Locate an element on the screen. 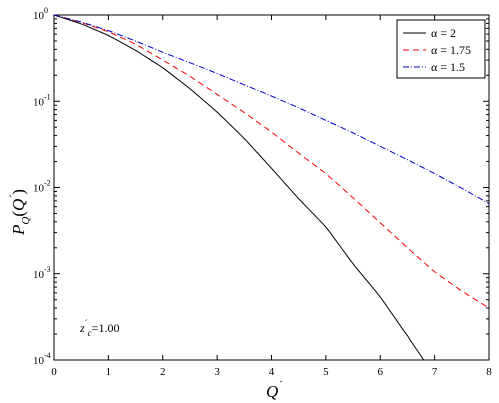 This screenshot has width=499, height=403. legend: α = 2 α = 1.75 α = 1.5 is located at coordinates (441, 49).